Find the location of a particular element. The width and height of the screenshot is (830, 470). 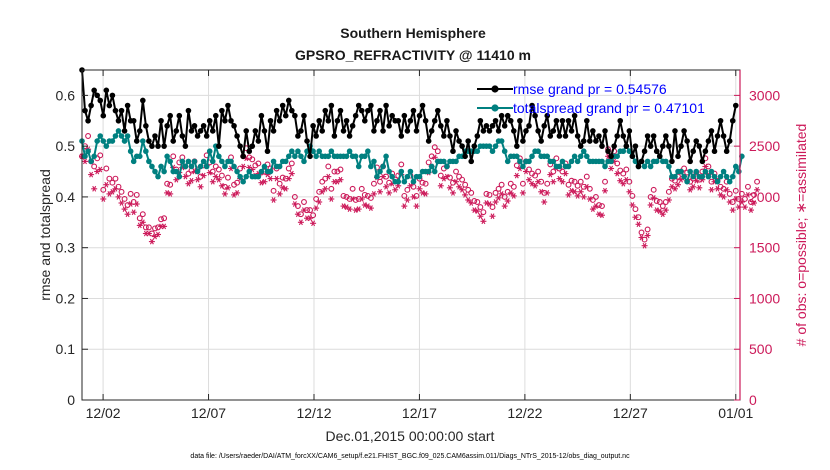

legend-spread-marker is located at coordinates (495, 108).